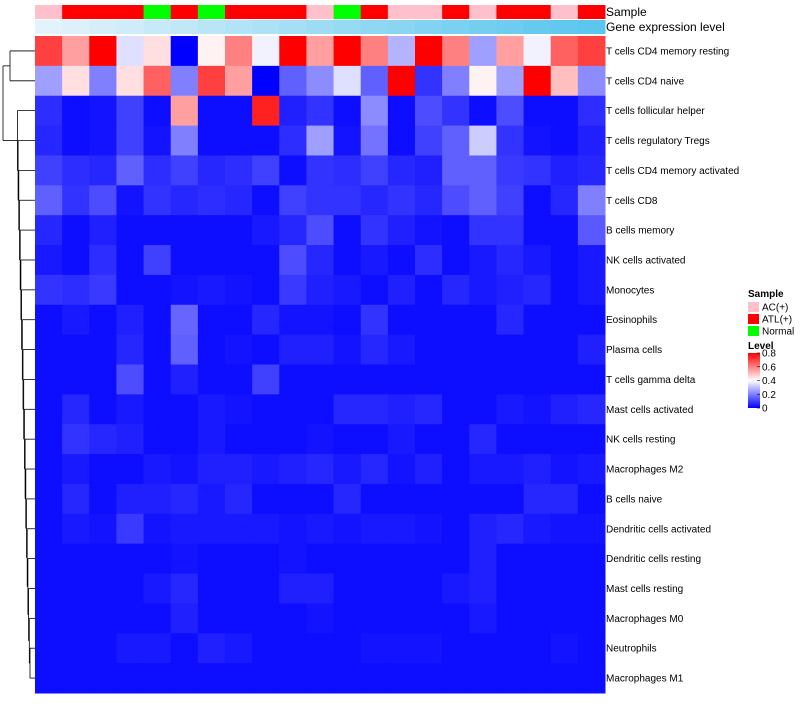  Describe the element at coordinates (649, 410) in the screenshot. I see `row-label: Mast cells activated` at that location.